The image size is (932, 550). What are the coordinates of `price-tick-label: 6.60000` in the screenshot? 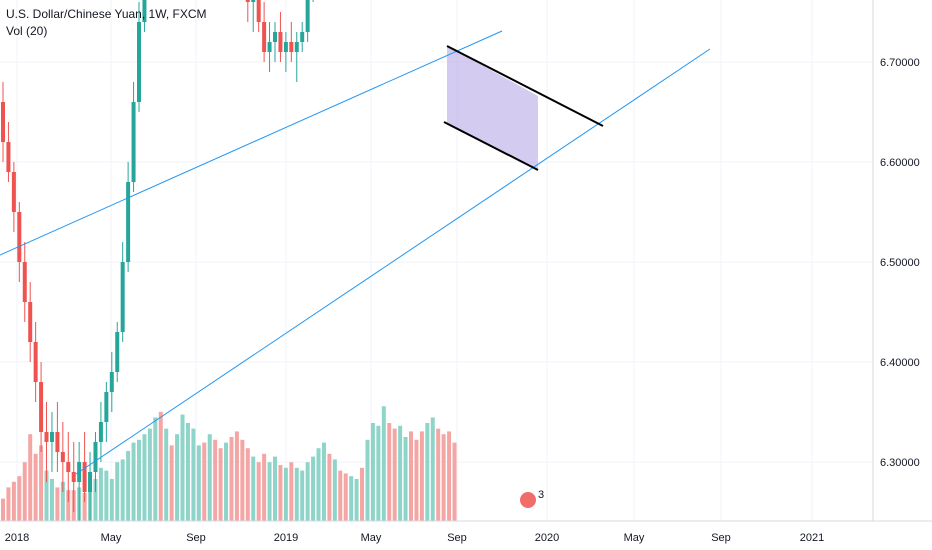 It's located at (900, 163).